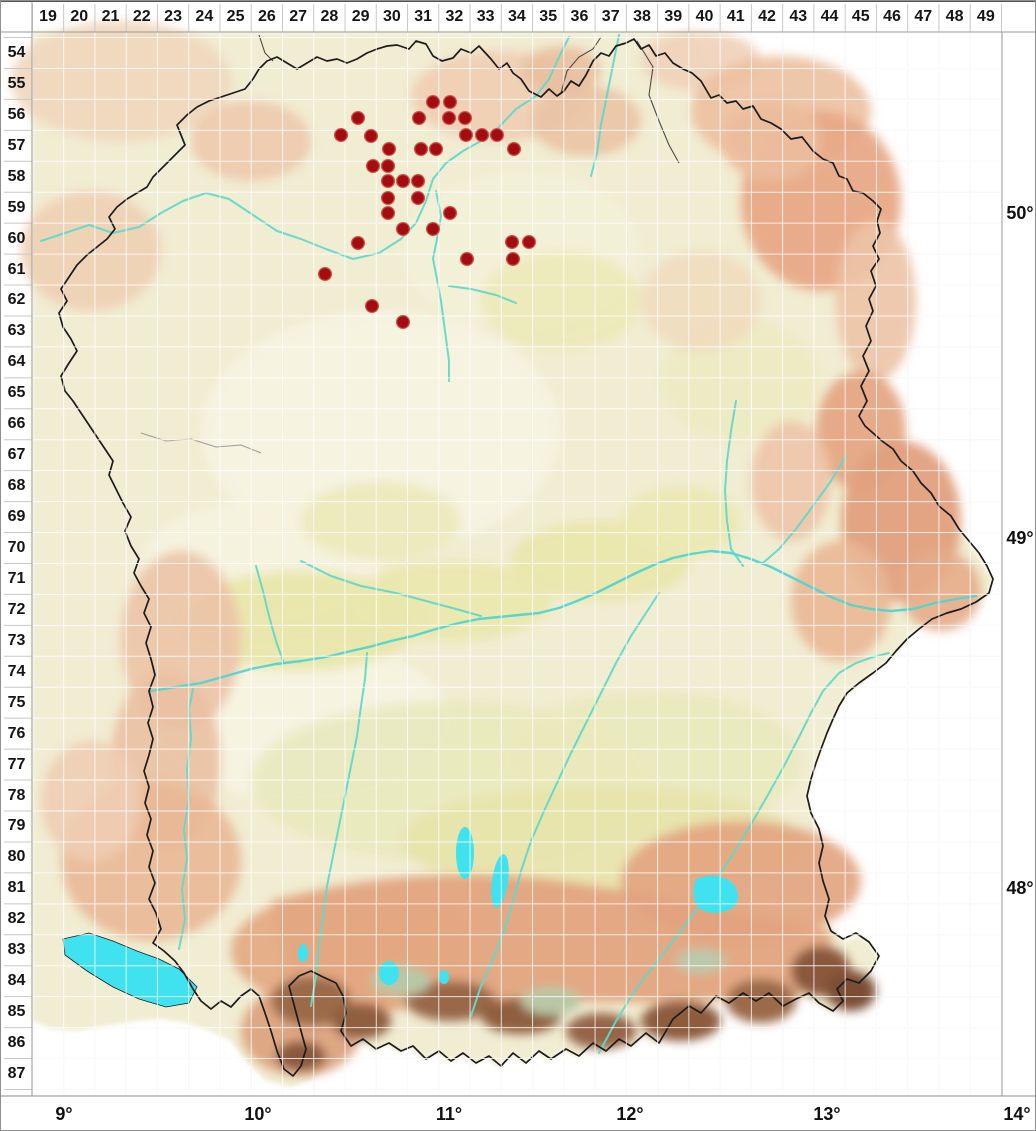 The image size is (1036, 1131). What do you see at coordinates (427, 212) in the screenshot?
I see `occurrence-dots-layer` at bounding box center [427, 212].